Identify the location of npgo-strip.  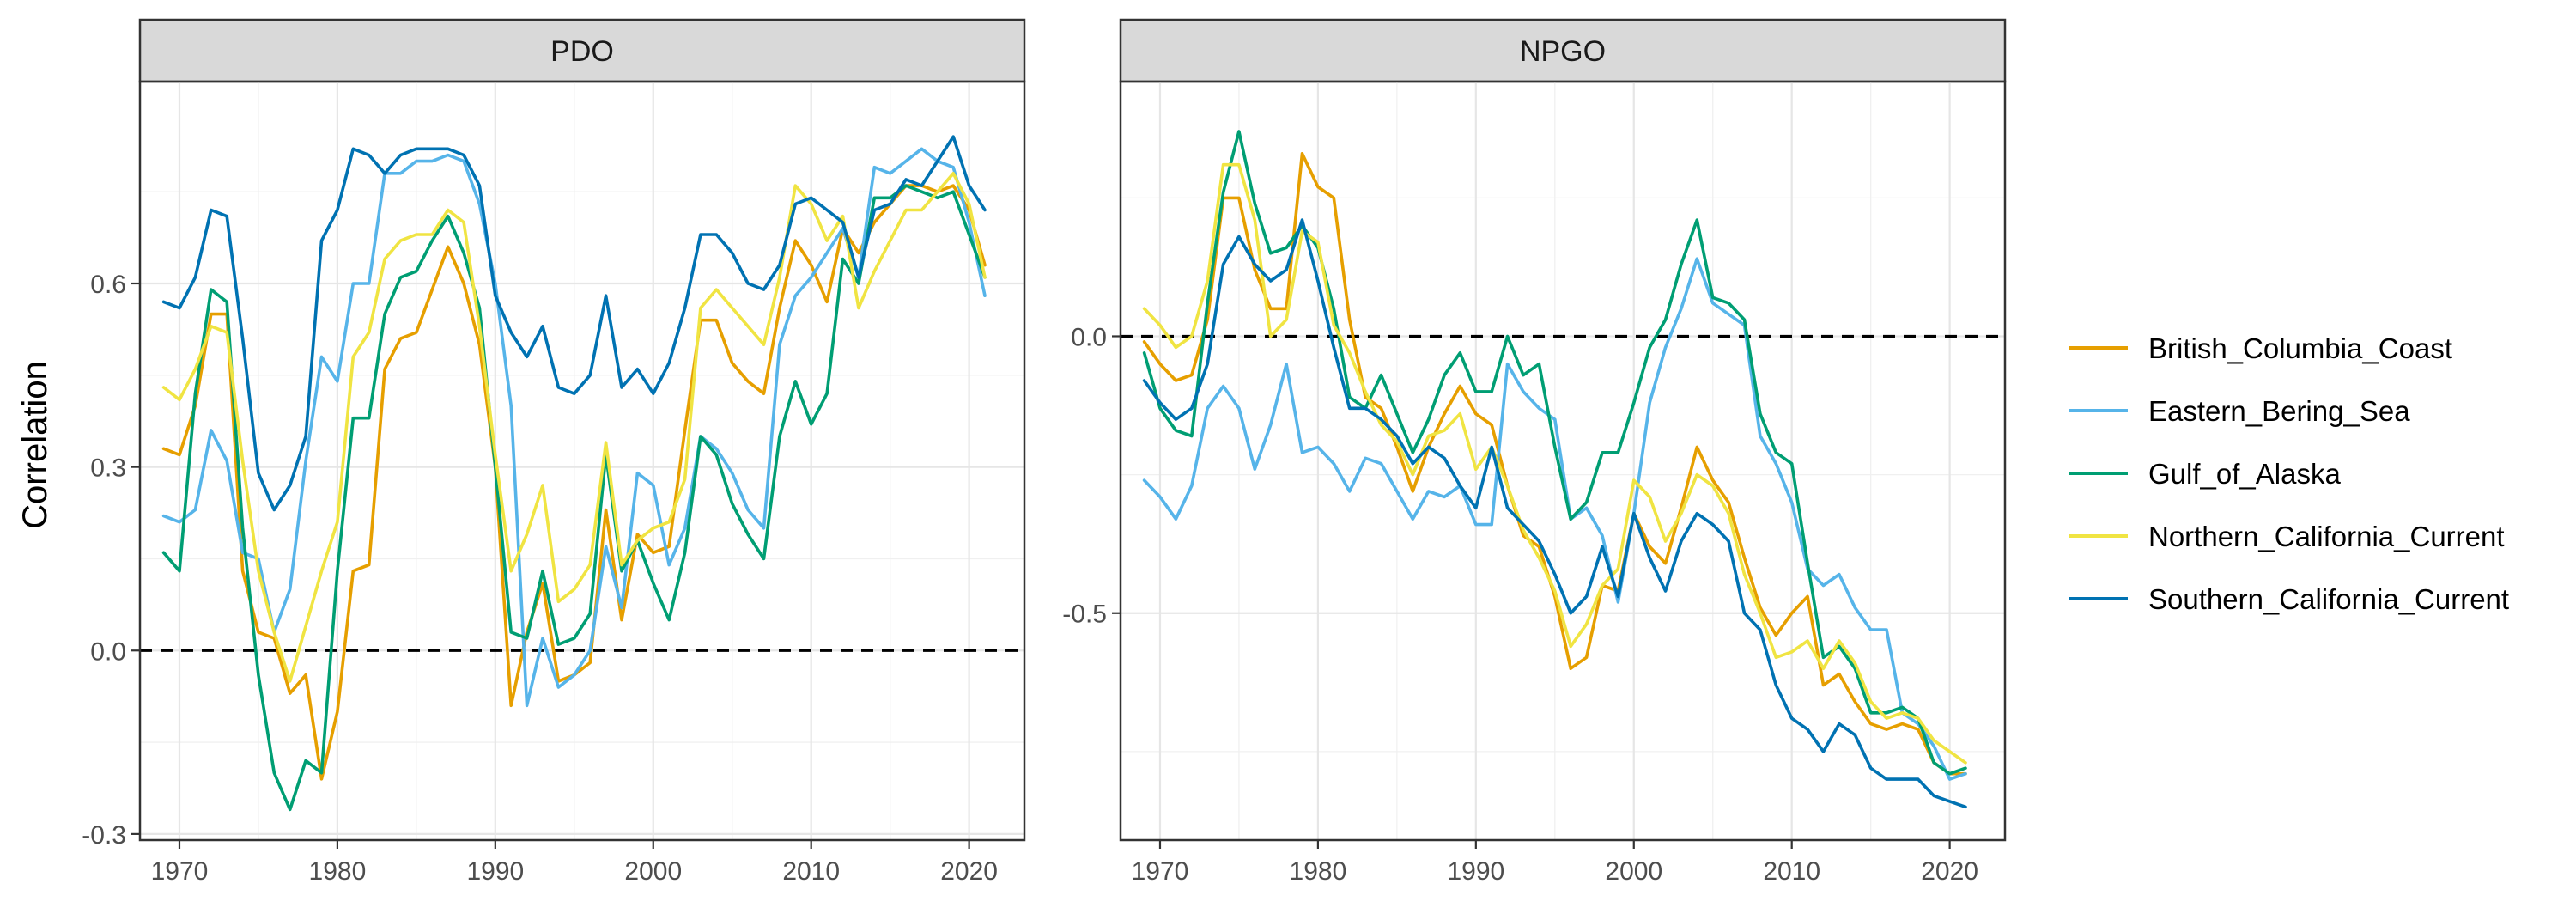
(1563, 50).